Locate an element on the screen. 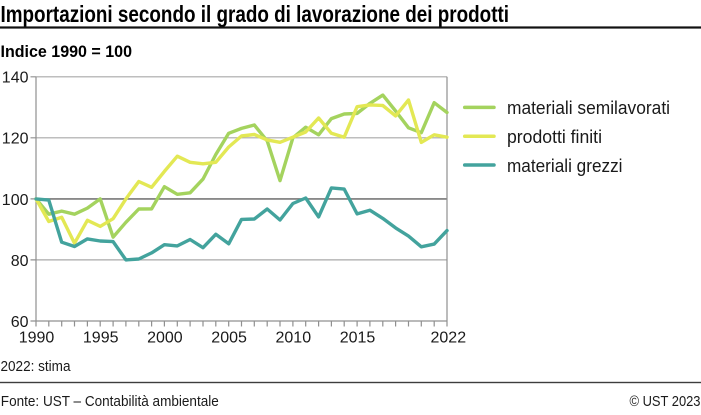 The width and height of the screenshot is (701, 415). svg-text: 2010 is located at coordinates (294, 337).